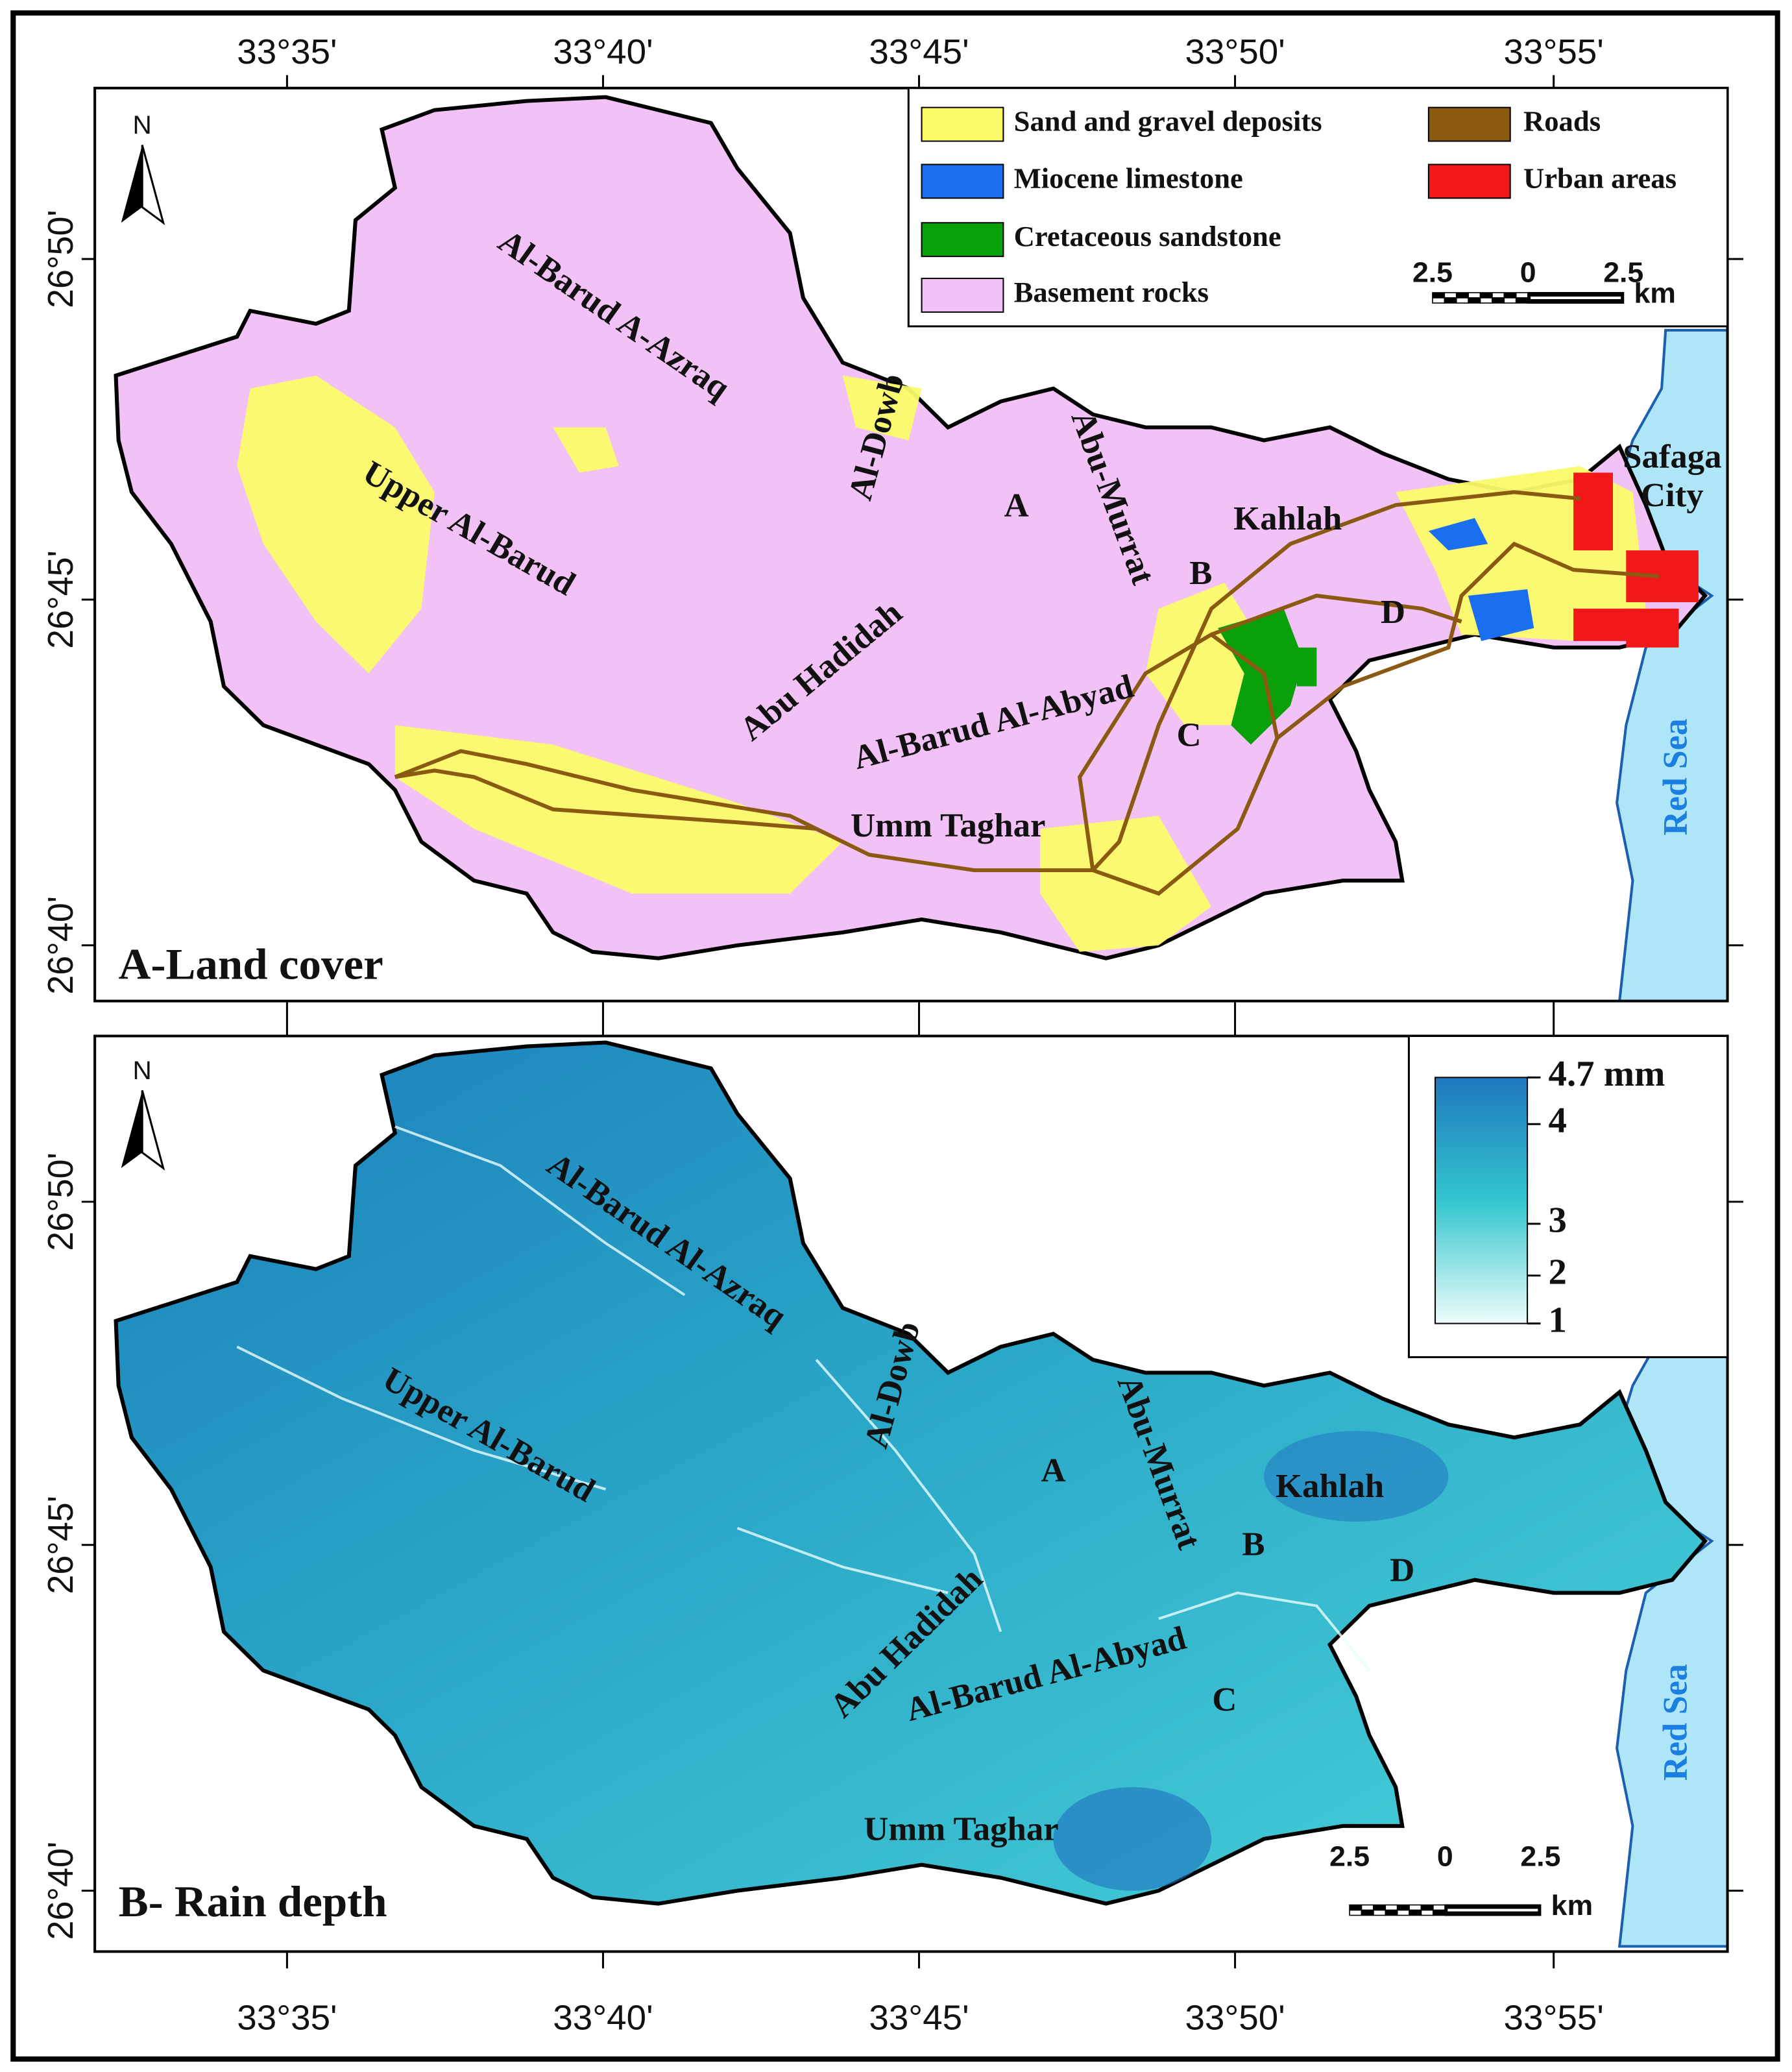 This screenshot has width=1792, height=2072. What do you see at coordinates (1672, 496) in the screenshot?
I see `place-label: City` at bounding box center [1672, 496].